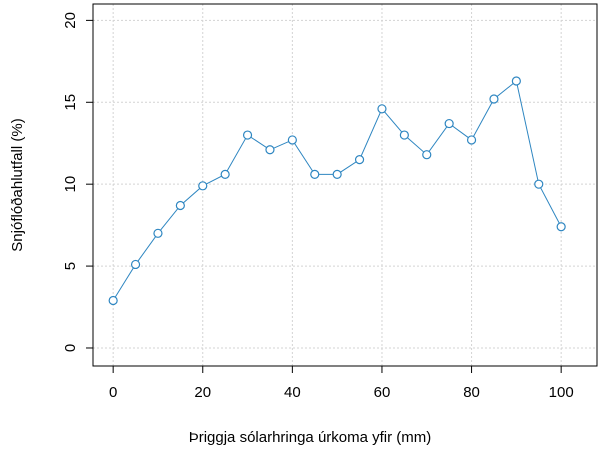 This screenshot has width=598, height=458. I want to click on x-tick-label: 20, so click(202, 392).